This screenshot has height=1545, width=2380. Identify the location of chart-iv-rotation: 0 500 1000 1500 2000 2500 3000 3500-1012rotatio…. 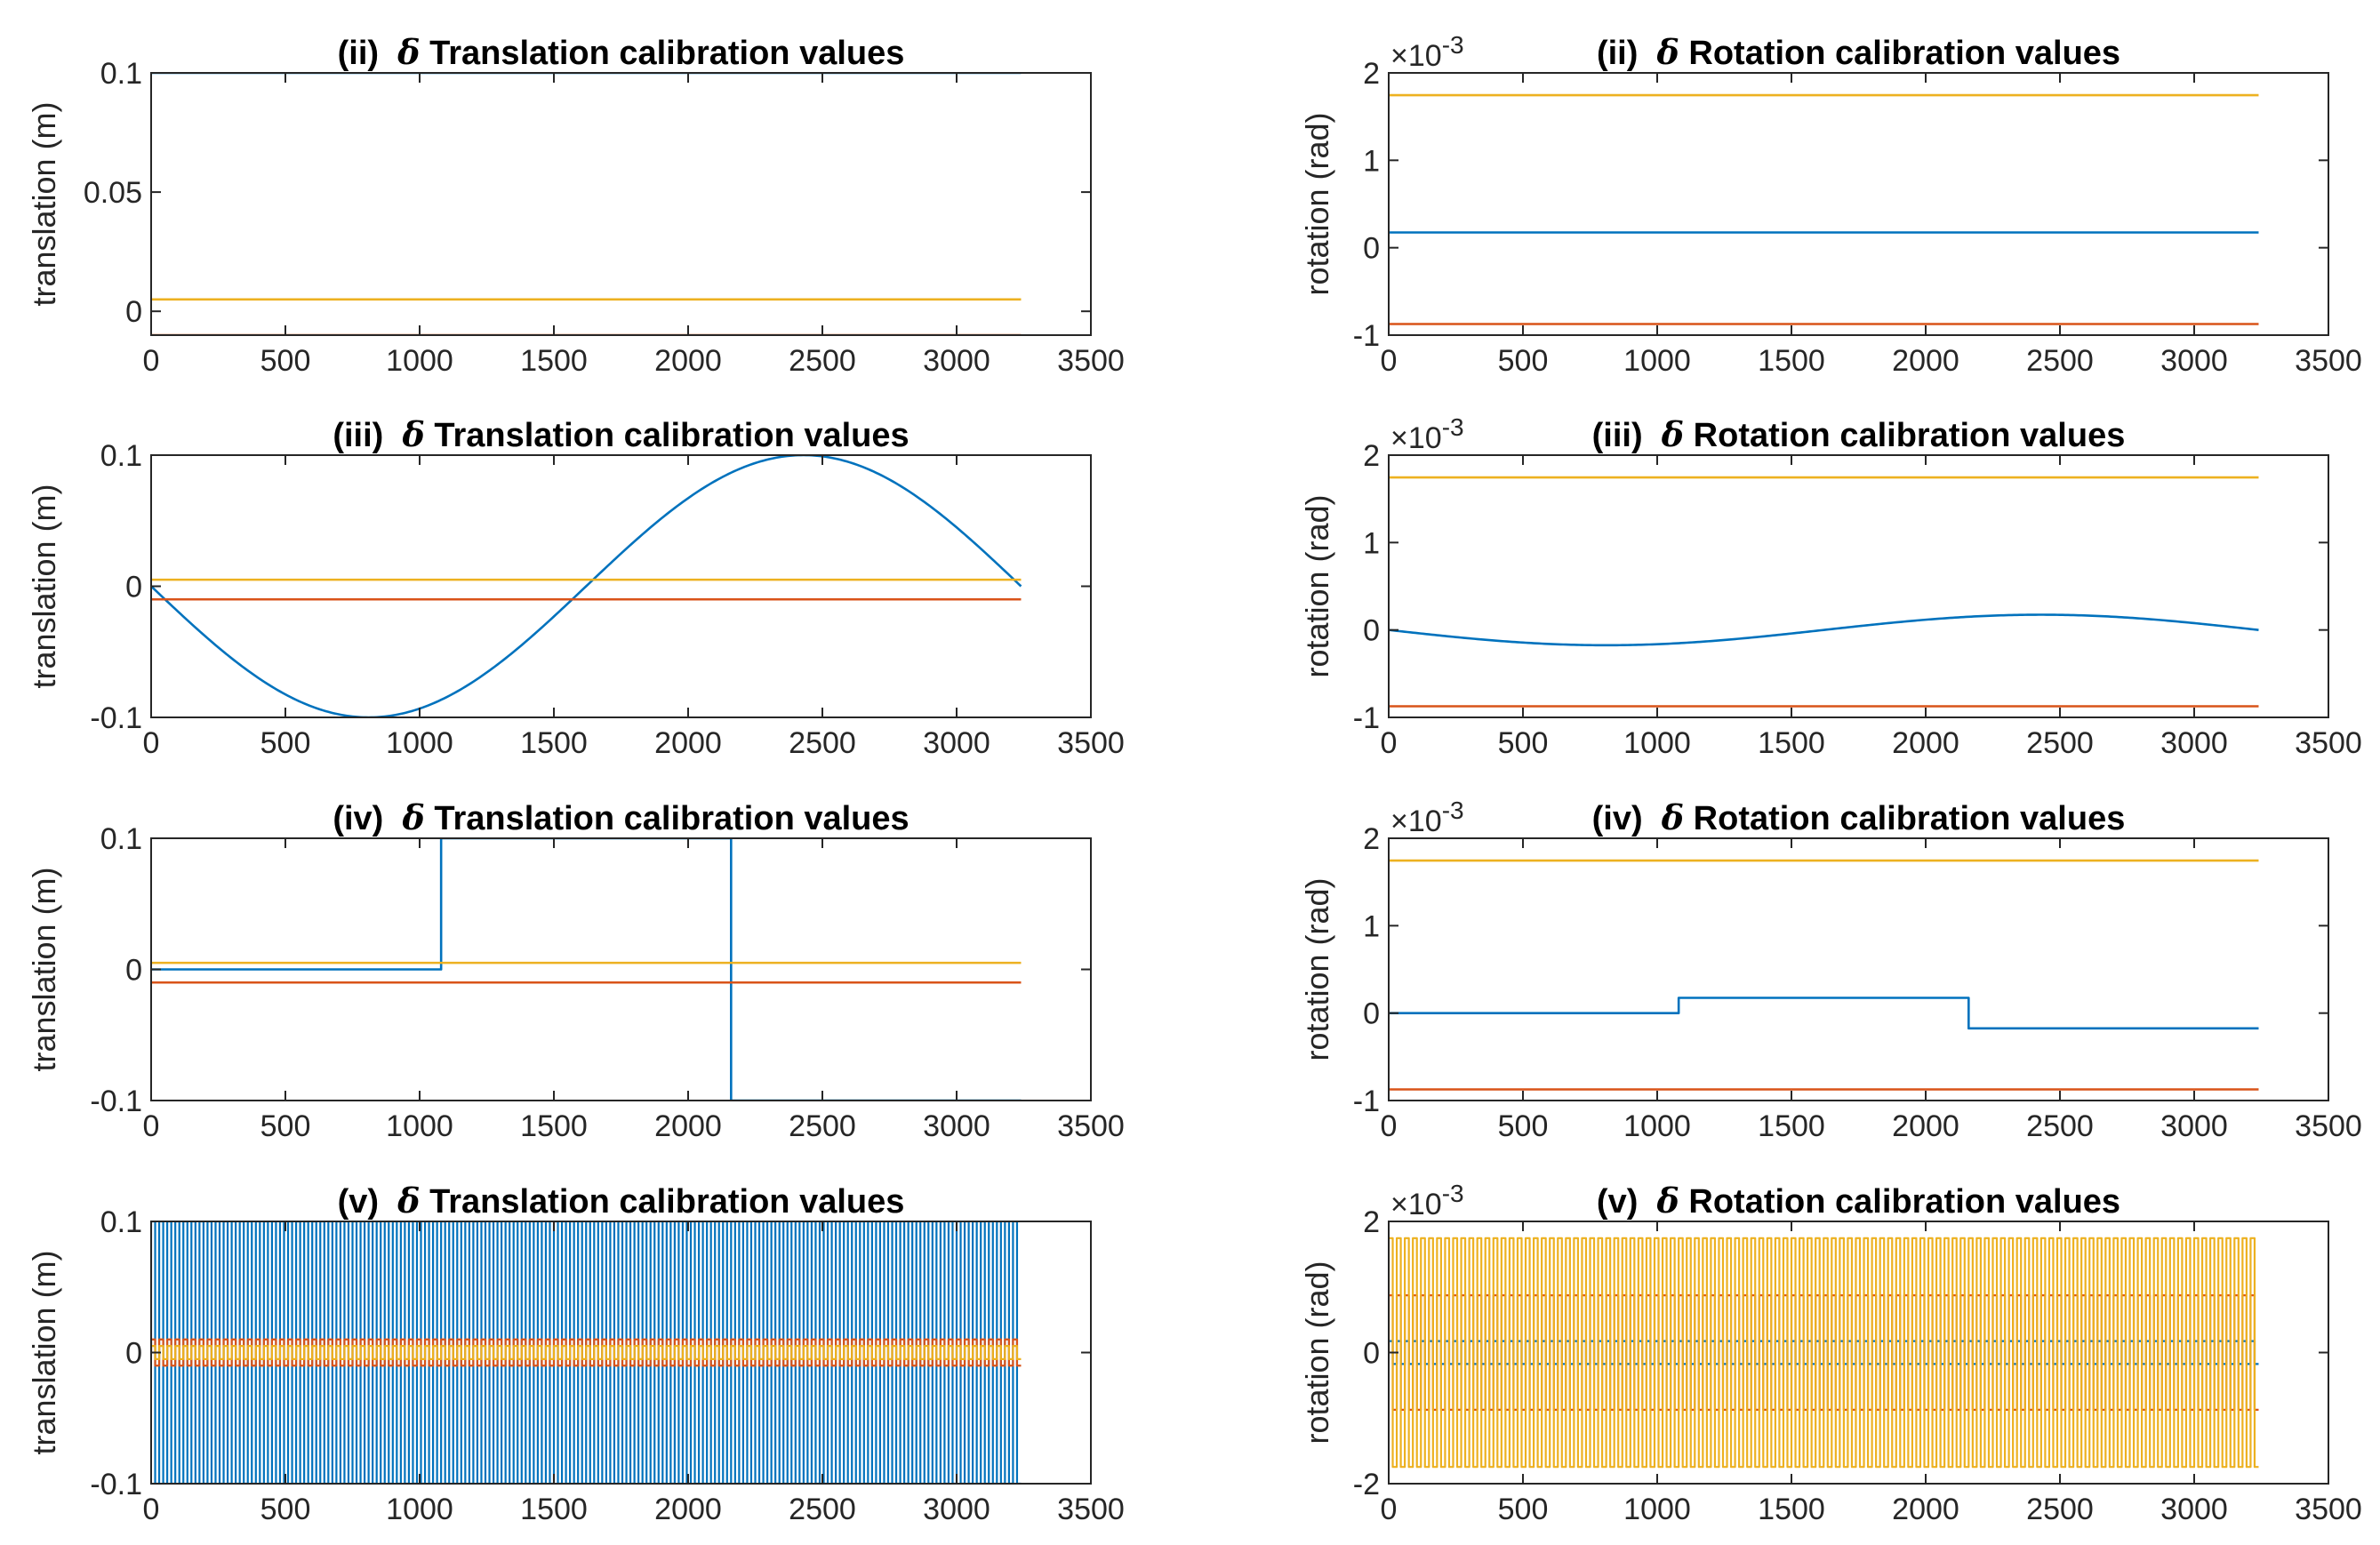
(1830, 970).